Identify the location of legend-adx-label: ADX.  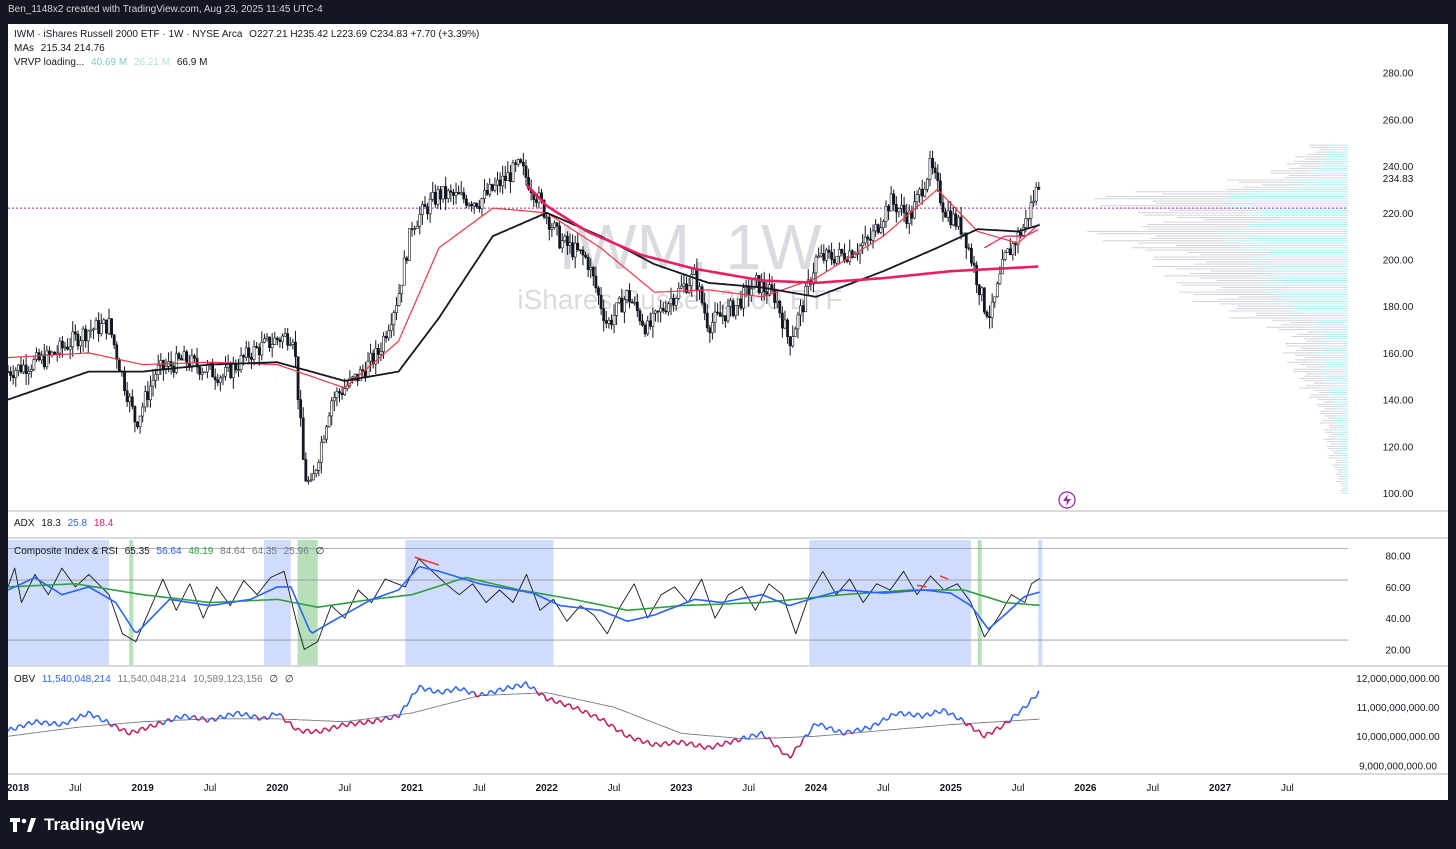
(24, 523).